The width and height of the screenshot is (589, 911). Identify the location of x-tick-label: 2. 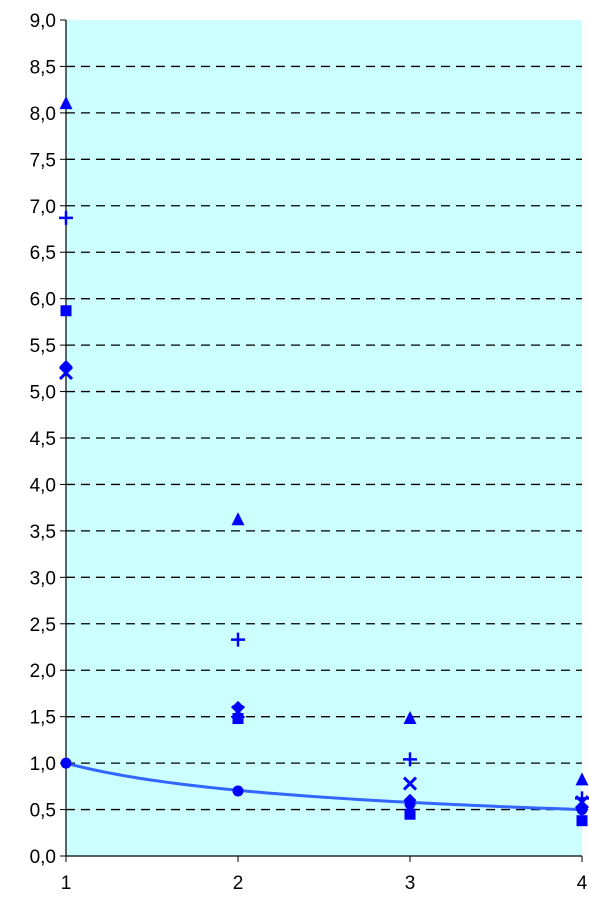
(238, 883).